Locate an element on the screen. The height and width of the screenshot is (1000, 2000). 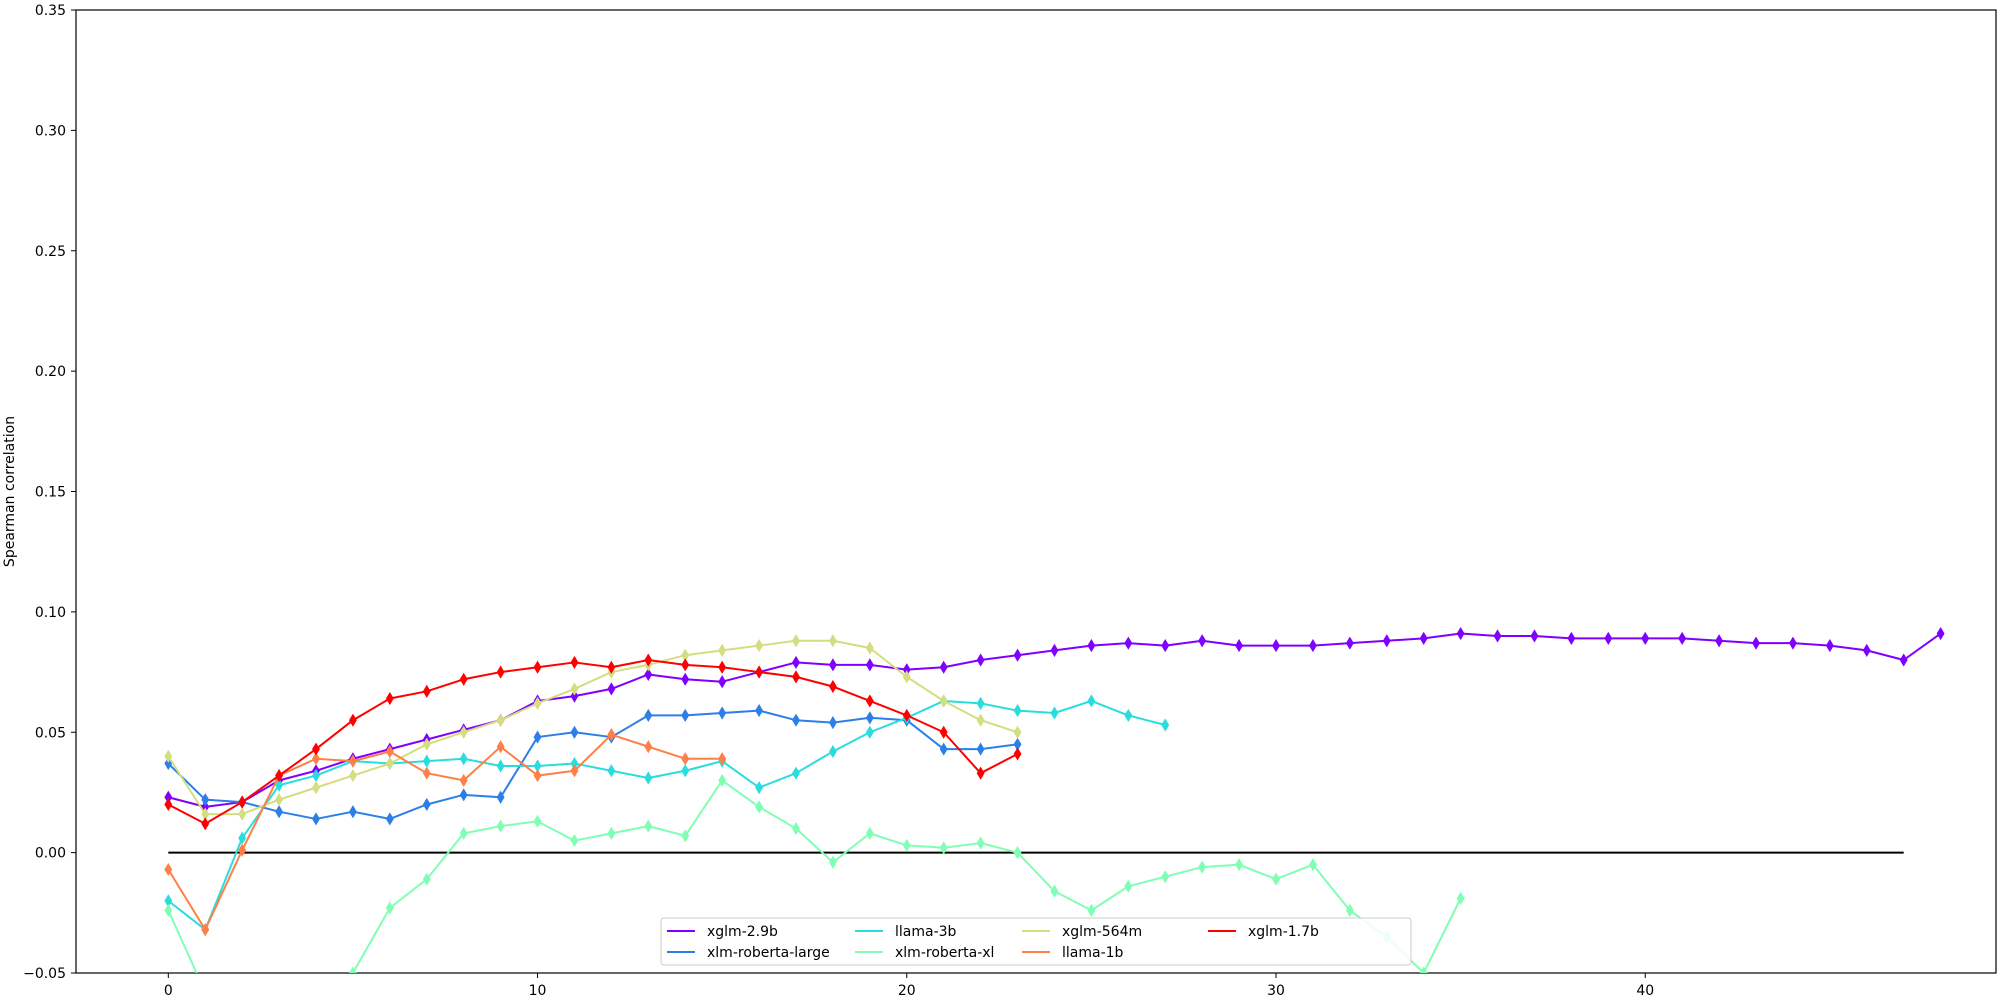
y-tick-label: 0.00 is located at coordinates (50, 854).